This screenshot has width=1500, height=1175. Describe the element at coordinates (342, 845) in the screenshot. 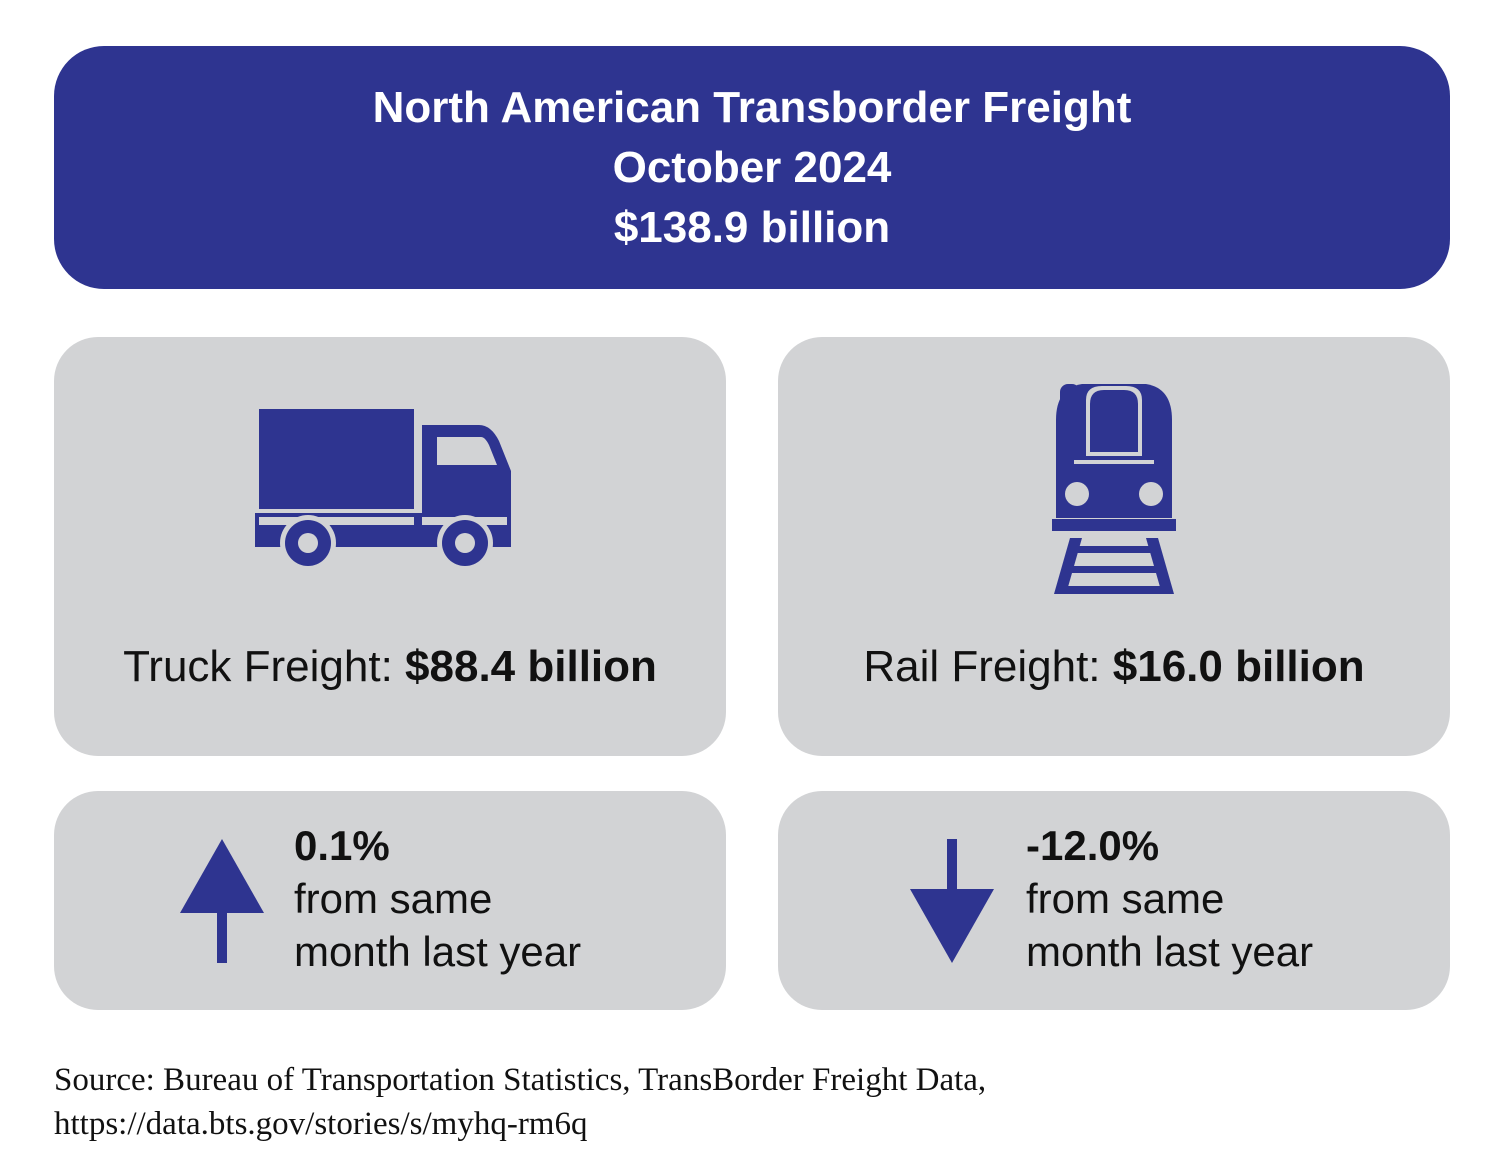

I see `truck-change-percent: 0.1%` at that location.